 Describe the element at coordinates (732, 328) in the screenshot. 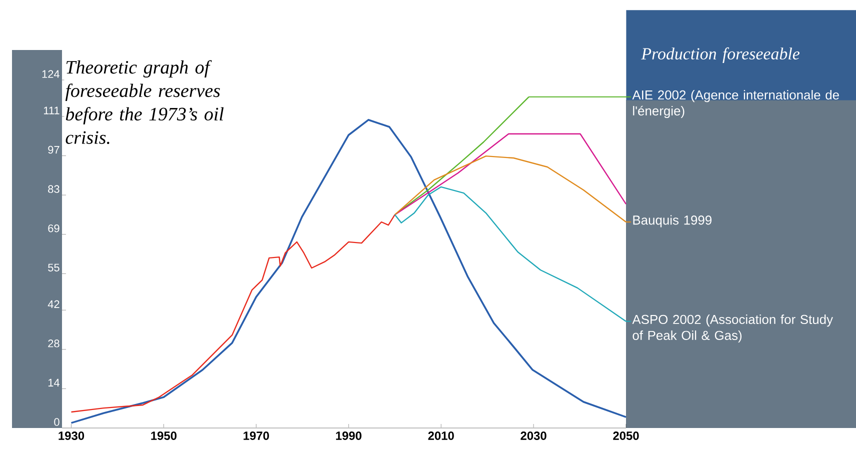

I see `legend-label: ASPO 2002 (Association for Study of Peak Oil & Gas)` at that location.